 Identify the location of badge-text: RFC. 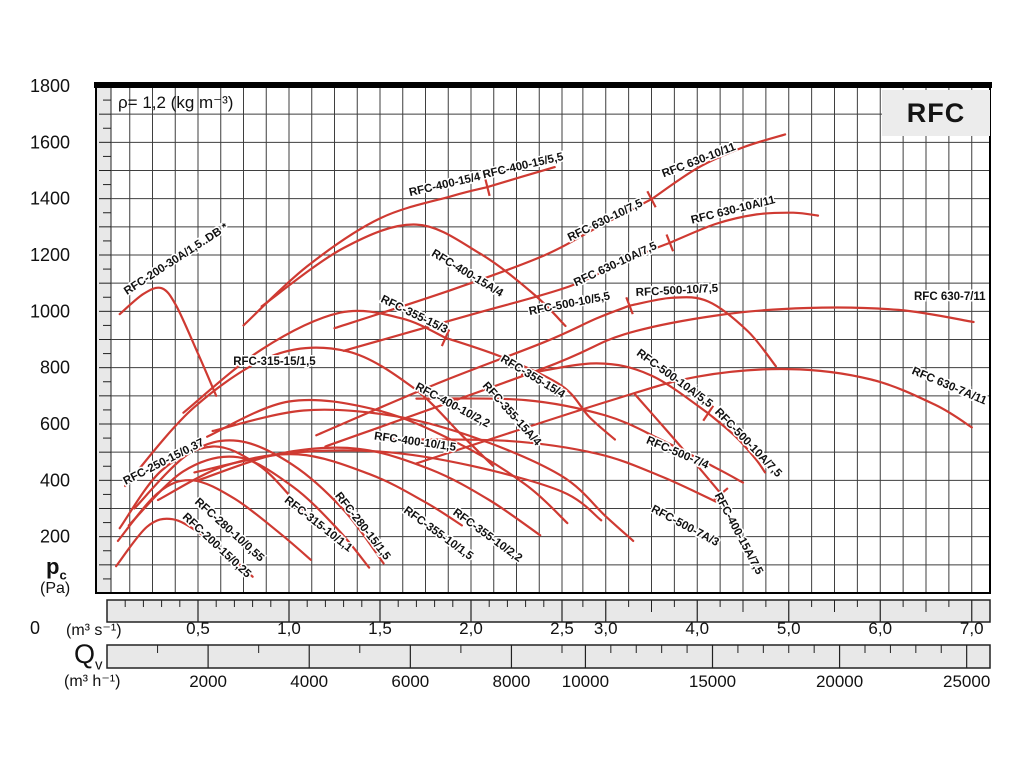
(936, 112).